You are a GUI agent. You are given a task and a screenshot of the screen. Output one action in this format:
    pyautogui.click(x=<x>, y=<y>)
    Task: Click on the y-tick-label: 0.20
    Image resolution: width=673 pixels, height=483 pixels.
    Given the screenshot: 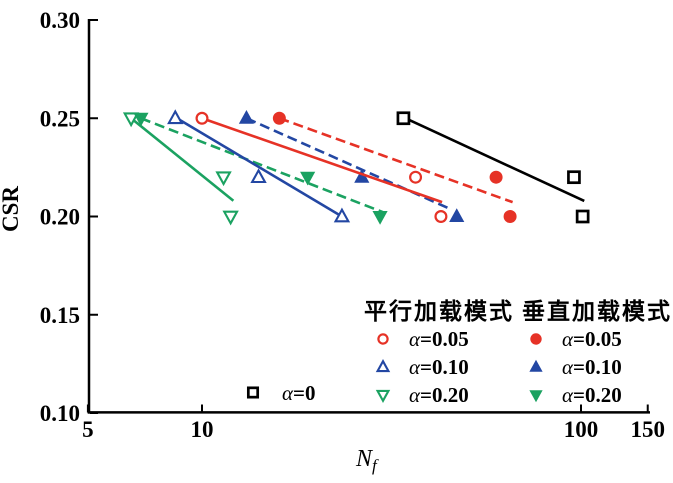 What is the action you would take?
    pyautogui.click(x=60, y=217)
    